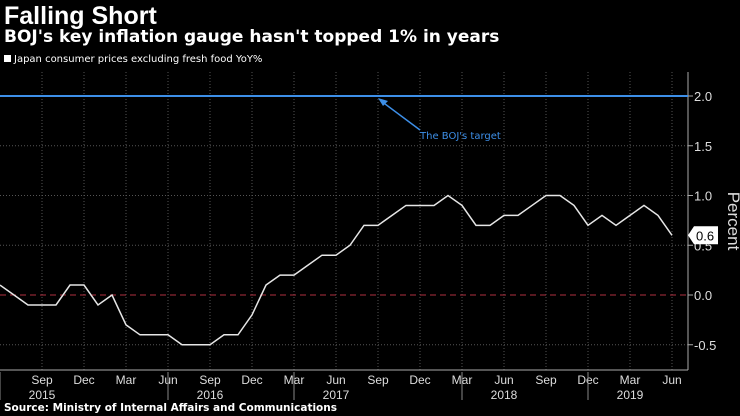 The height and width of the screenshot is (416, 740). Describe the element at coordinates (504, 395) in the screenshot. I see `year-label: 2018` at that location.